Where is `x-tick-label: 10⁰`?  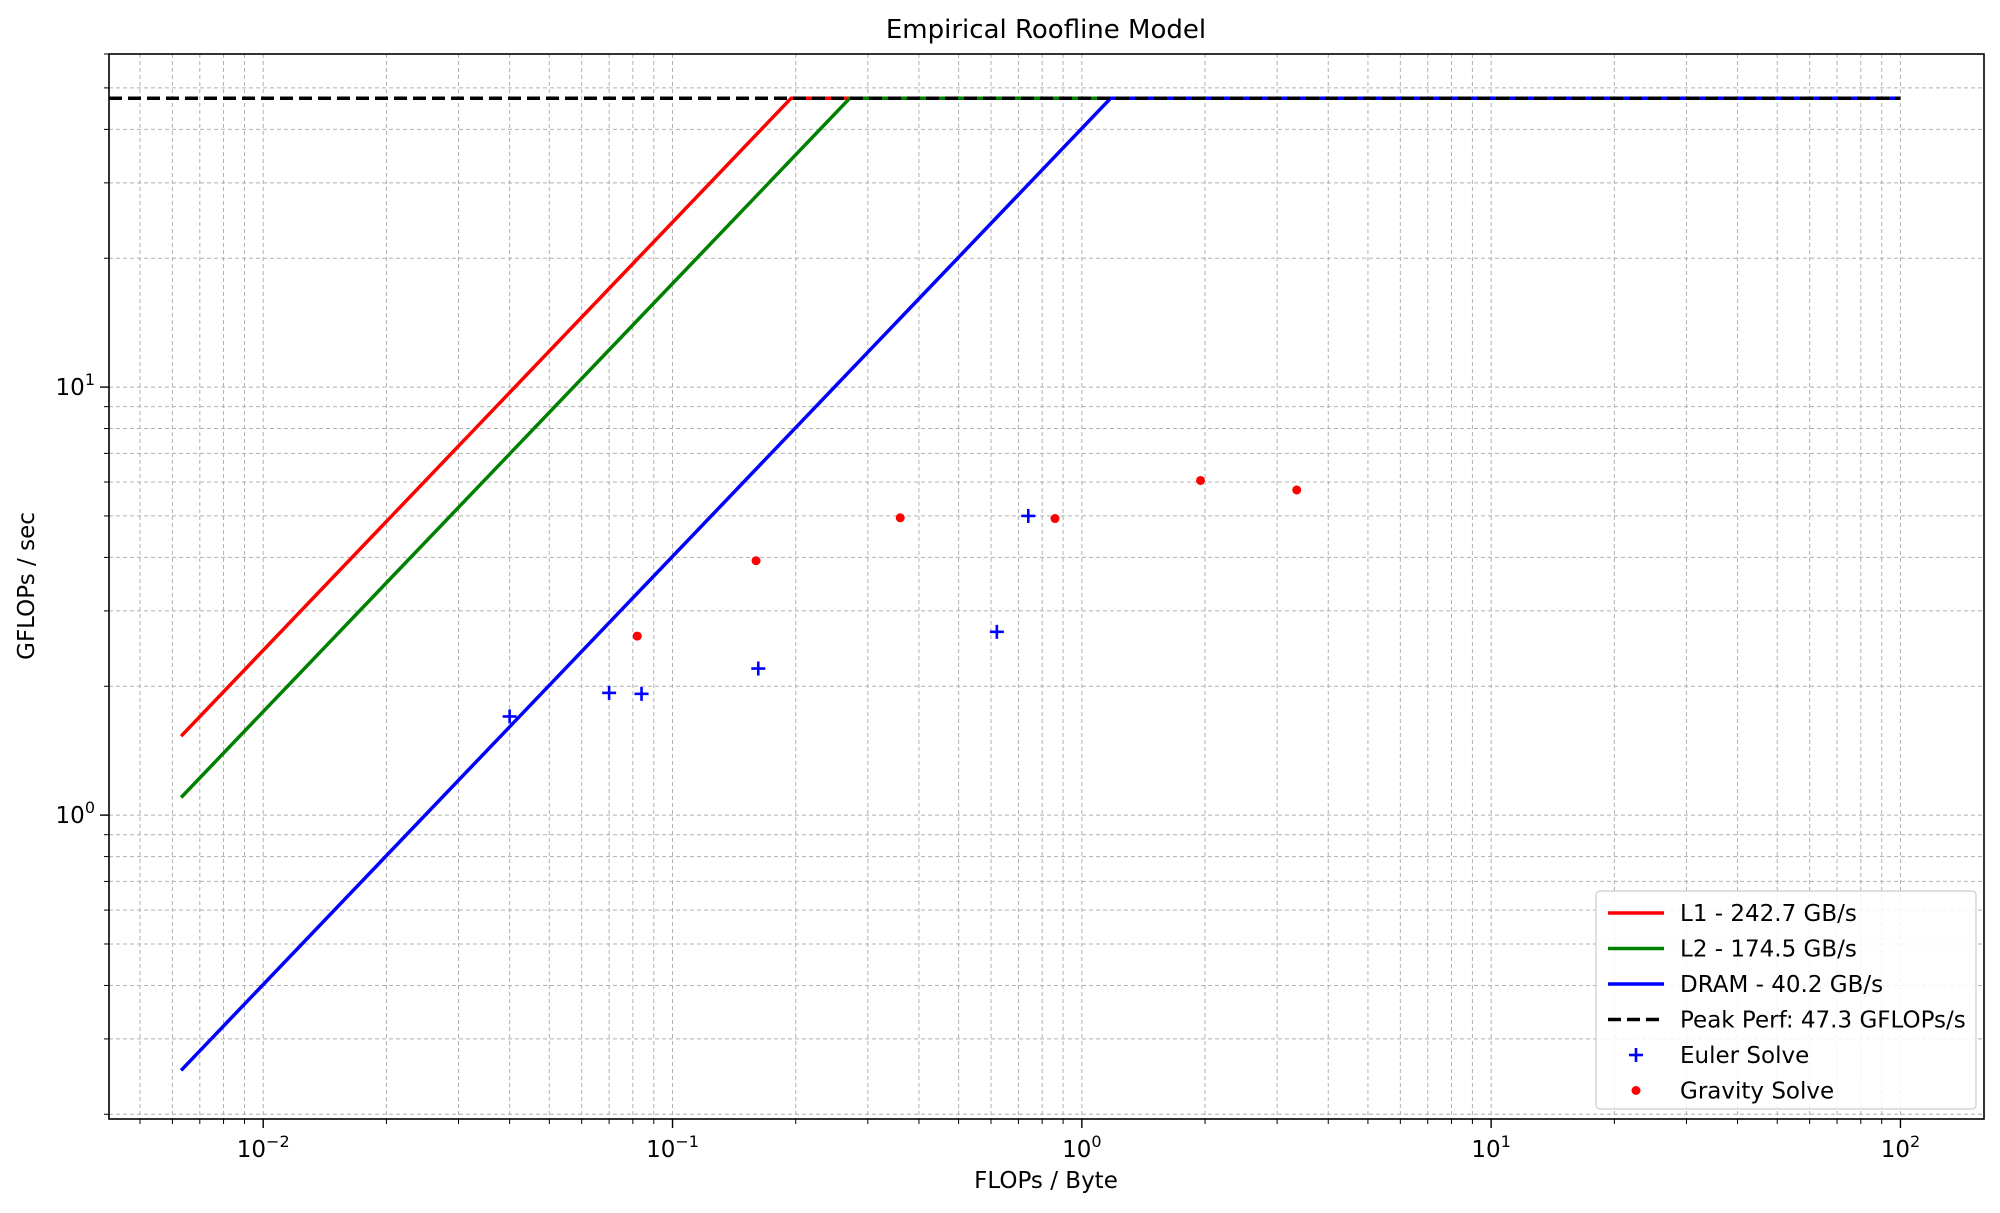
x-tick-label: 10⁰ is located at coordinates (1081, 1147).